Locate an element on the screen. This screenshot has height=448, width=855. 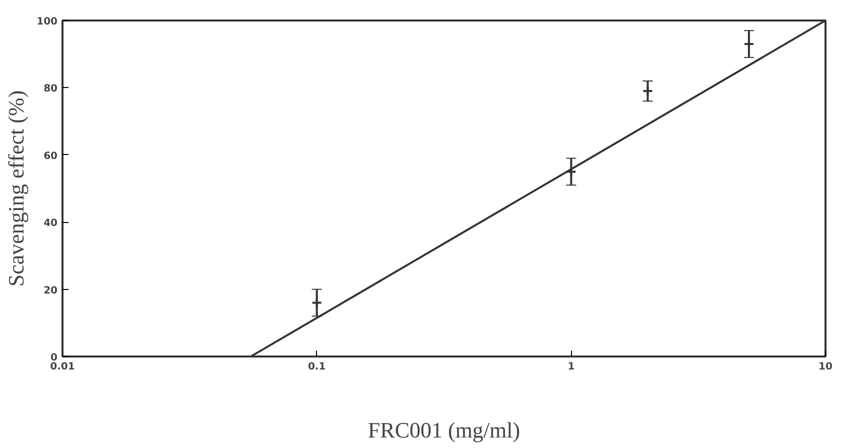
y-tick-label: 60 is located at coordinates (51, 156).